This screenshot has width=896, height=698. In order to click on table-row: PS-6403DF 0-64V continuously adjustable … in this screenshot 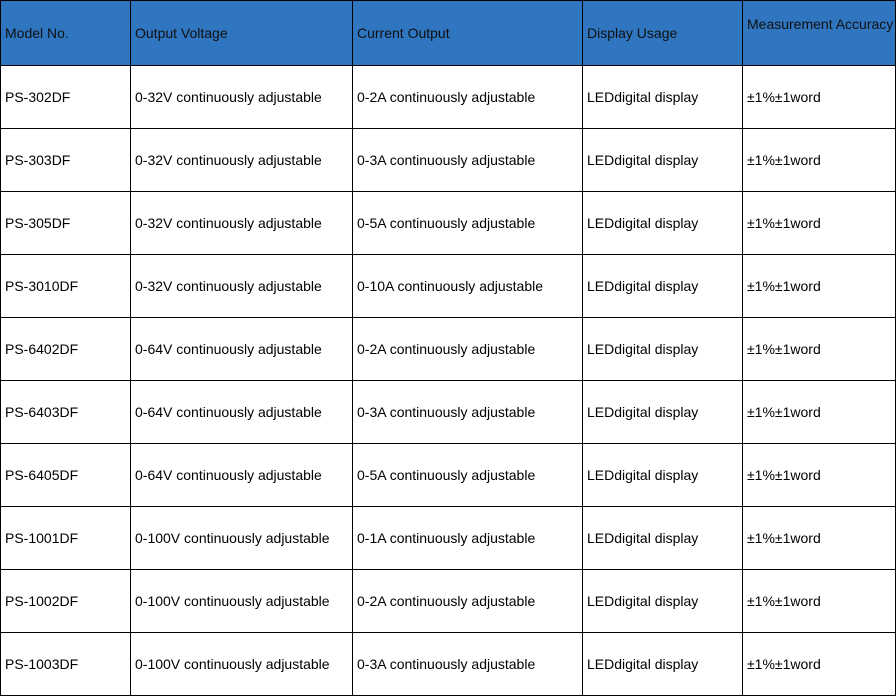, I will do `click(448, 412)`.